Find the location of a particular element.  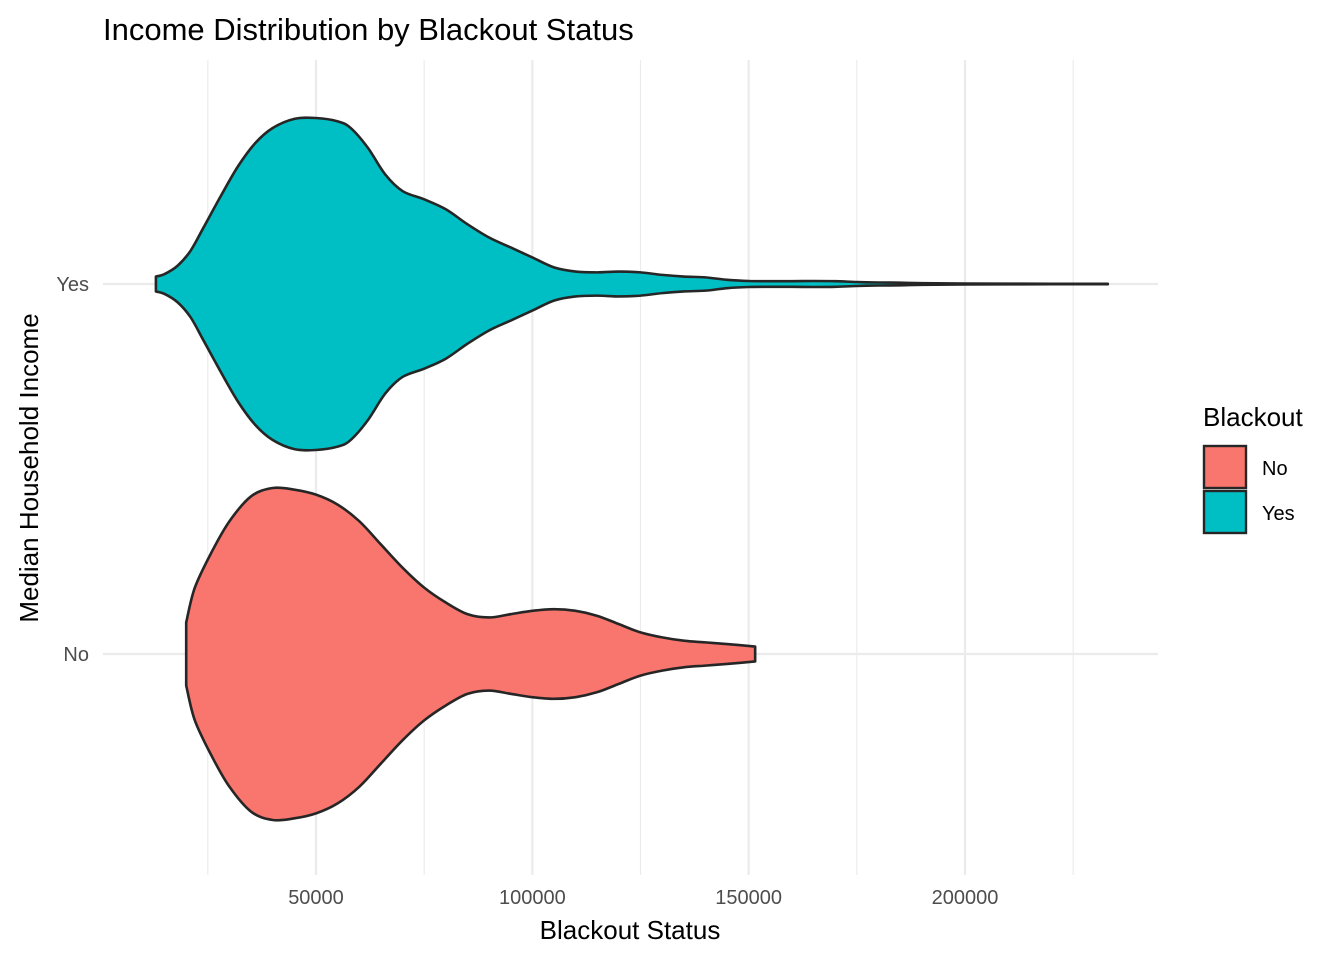

y-tick-label: No is located at coordinates (76, 655).